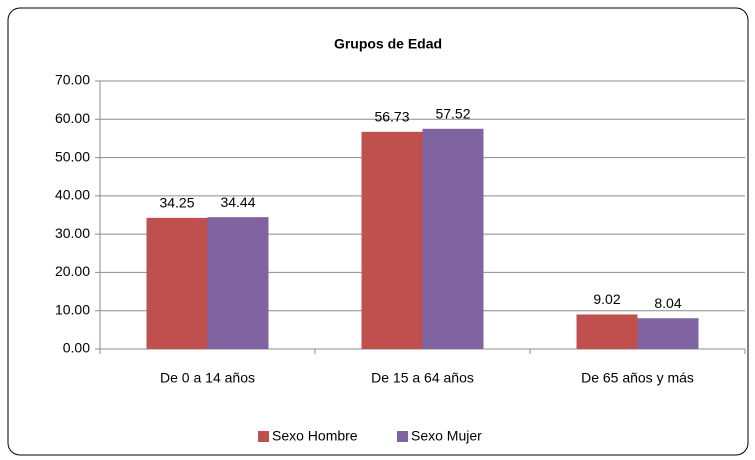 This screenshot has width=755, height=460. Describe the element at coordinates (176, 203) in the screenshot. I see `data-label: 34.25` at that location.